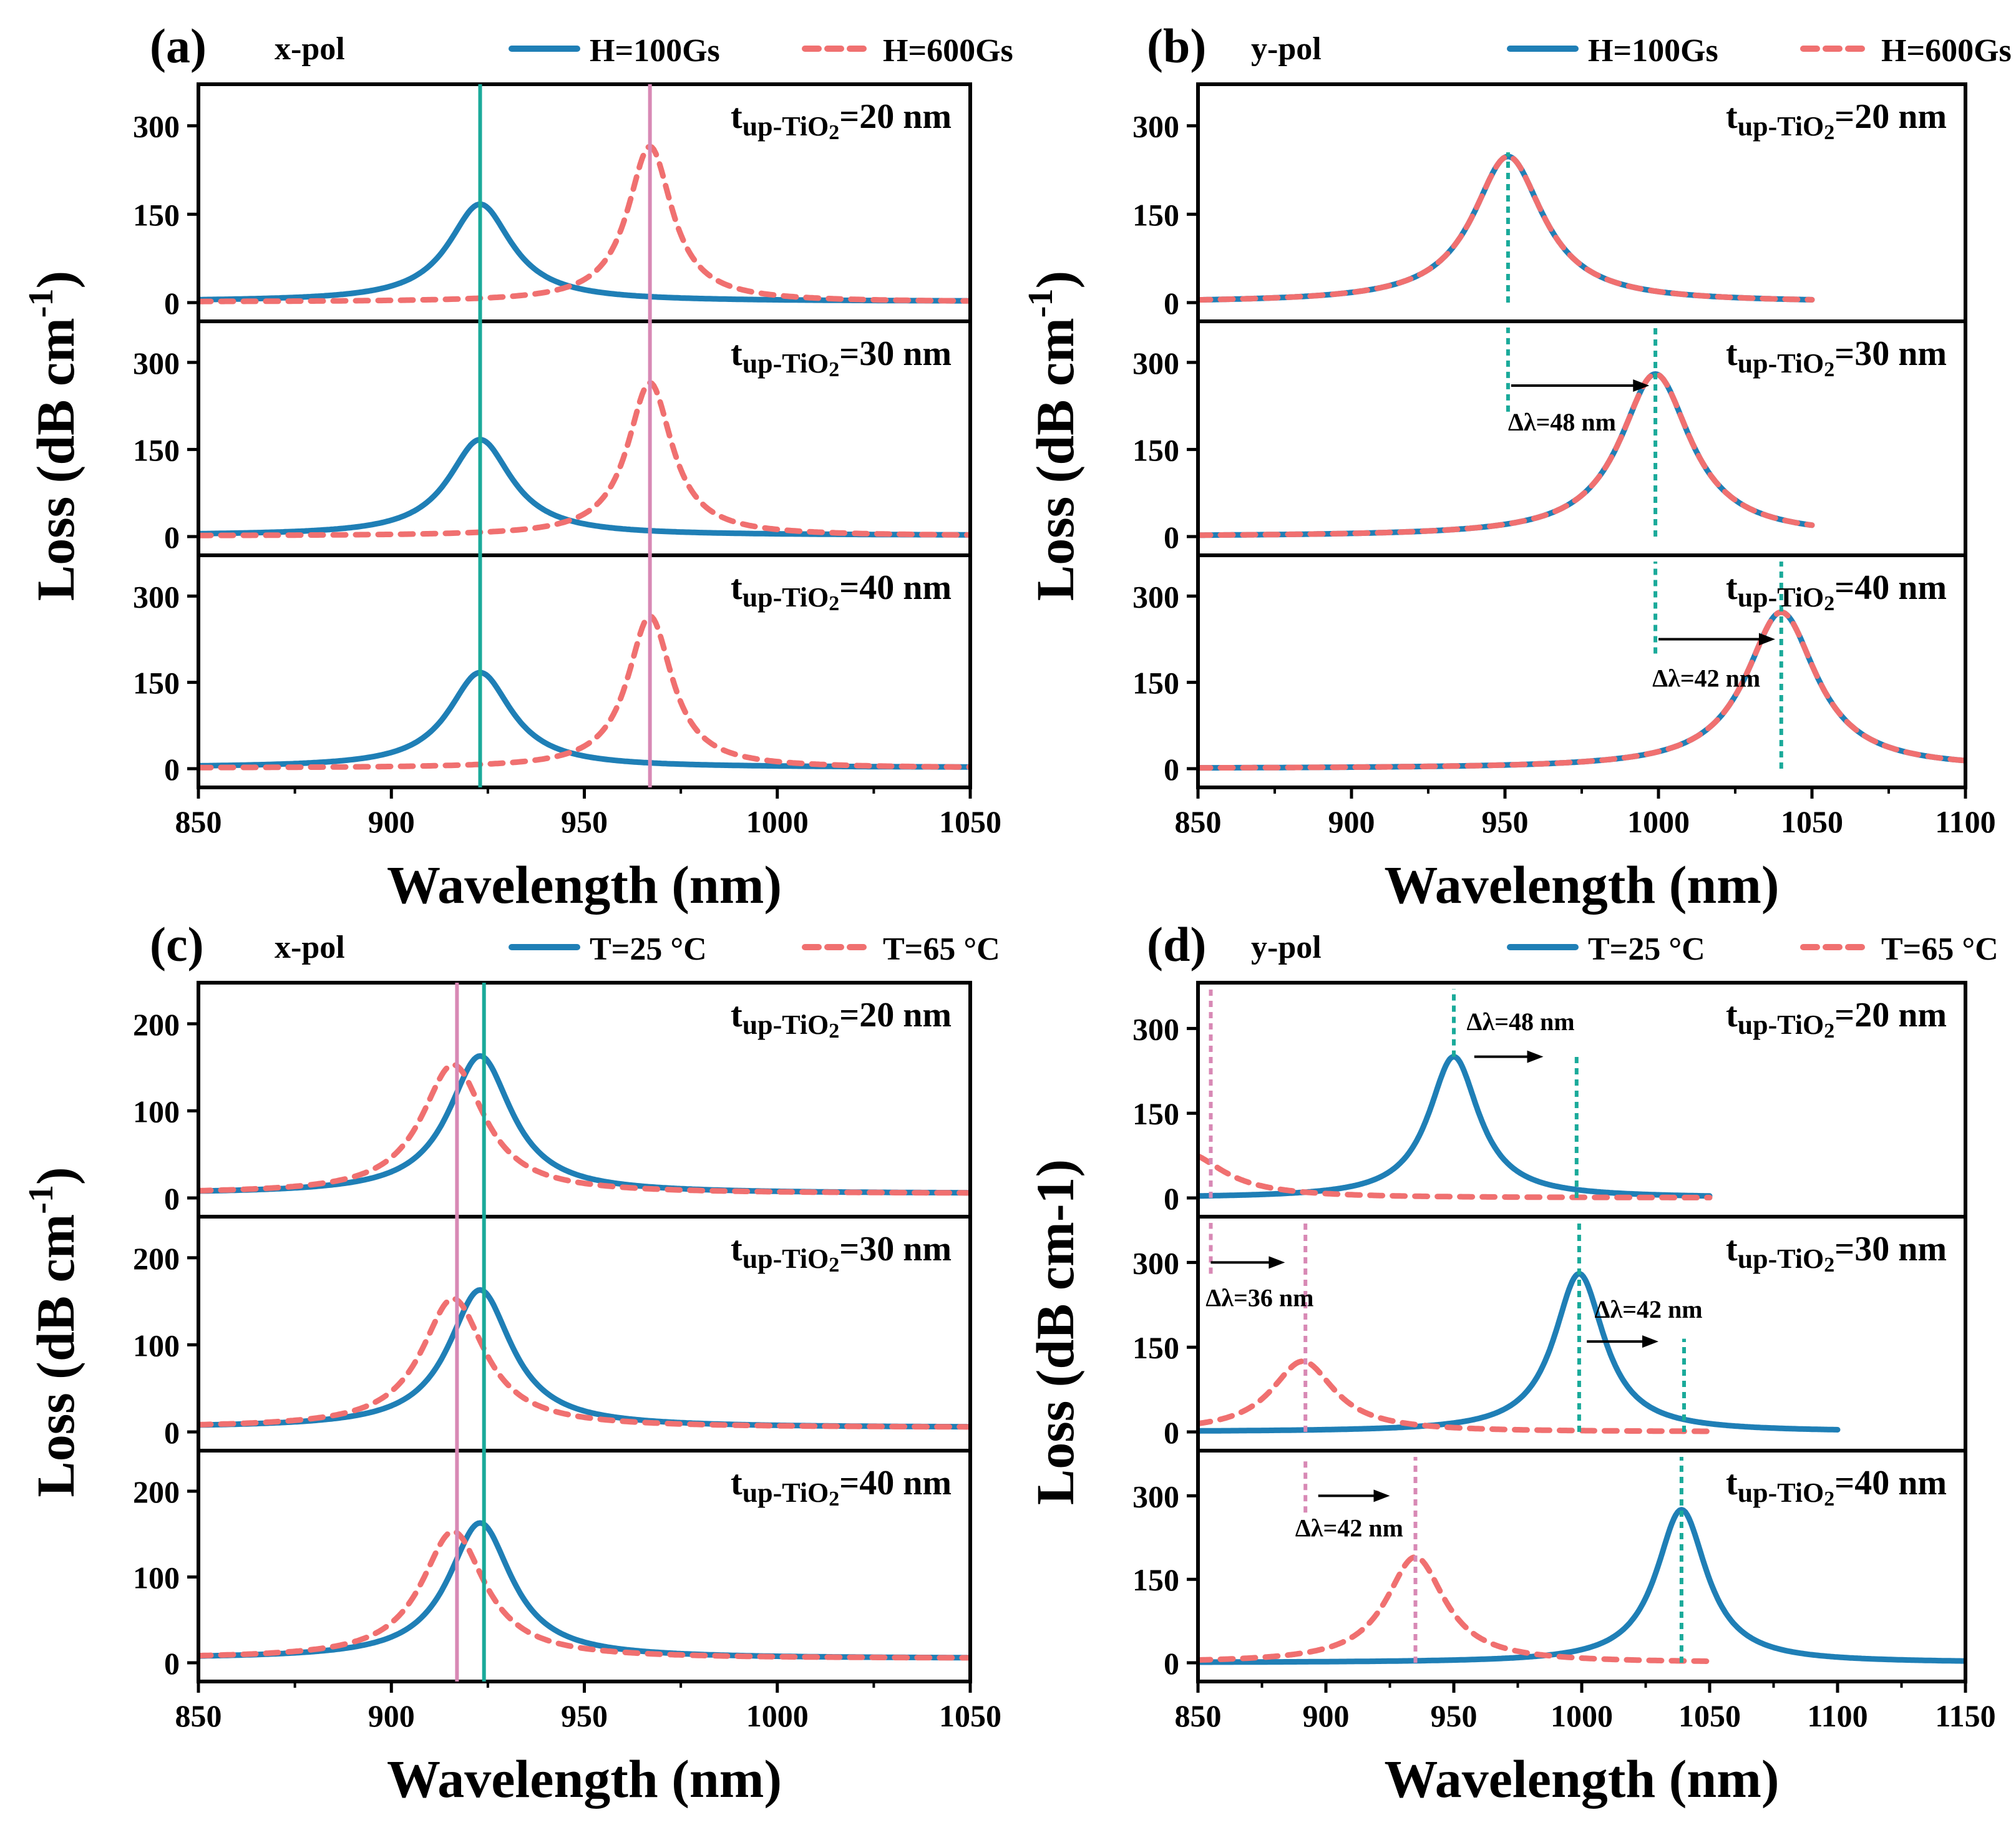  What do you see at coordinates (1658, 821) in the screenshot?
I see `x-tick-label: 1000` at bounding box center [1658, 821].